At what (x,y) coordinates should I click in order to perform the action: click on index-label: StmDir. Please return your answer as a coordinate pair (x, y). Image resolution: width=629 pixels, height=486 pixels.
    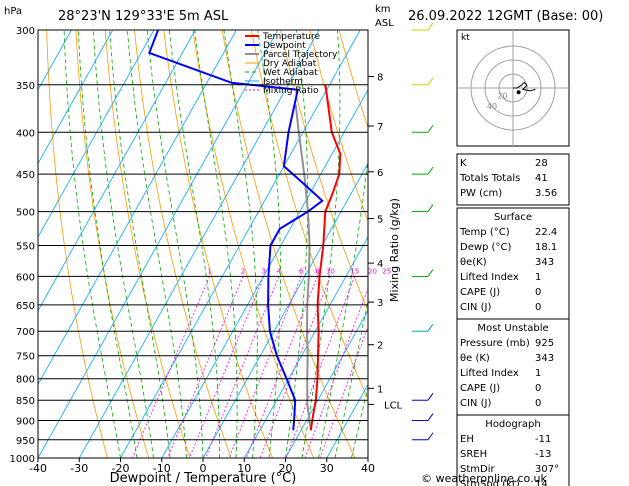
    Looking at the image, I should click on (477, 469).